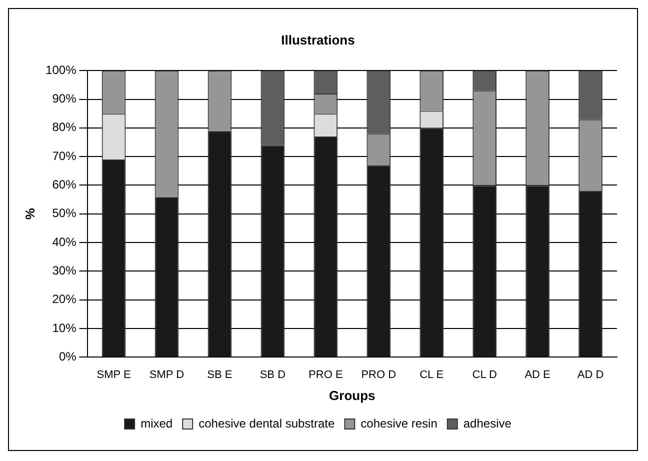 The height and width of the screenshot is (461, 648). I want to click on y-tick-label: 20%, so click(64, 299).